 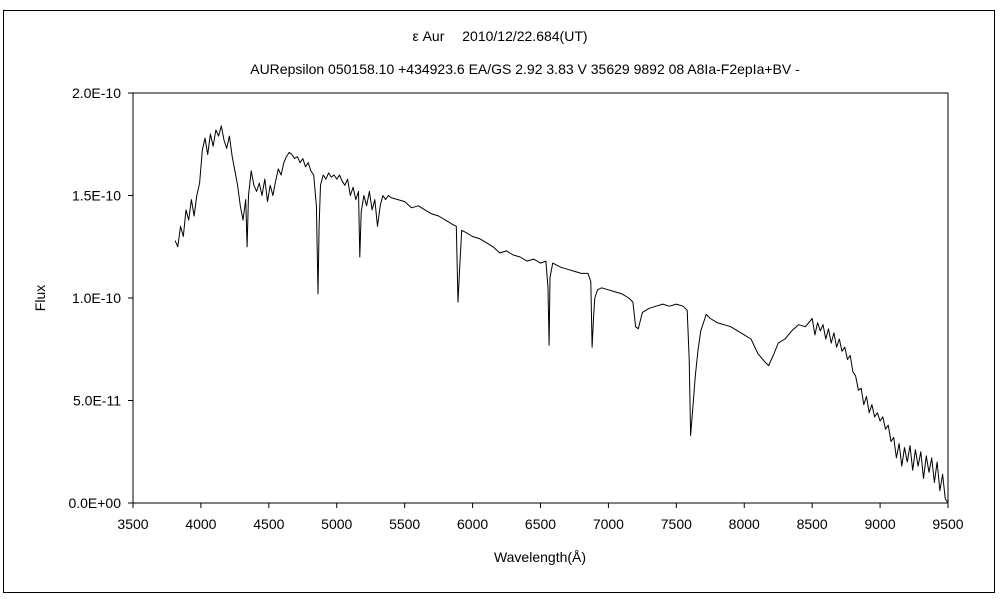 What do you see at coordinates (336, 524) in the screenshot?
I see `x-tick-label: 5000` at bounding box center [336, 524].